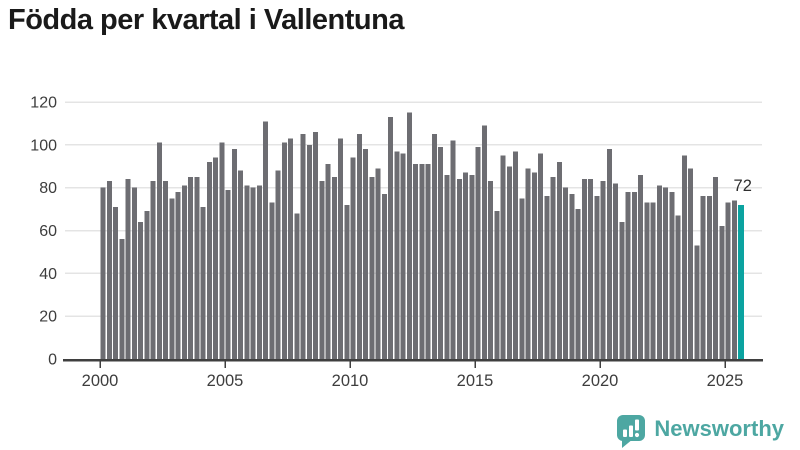 The width and height of the screenshot is (800, 450). Describe the element at coordinates (48, 317) in the screenshot. I see `y-tick-label: 20` at that location.